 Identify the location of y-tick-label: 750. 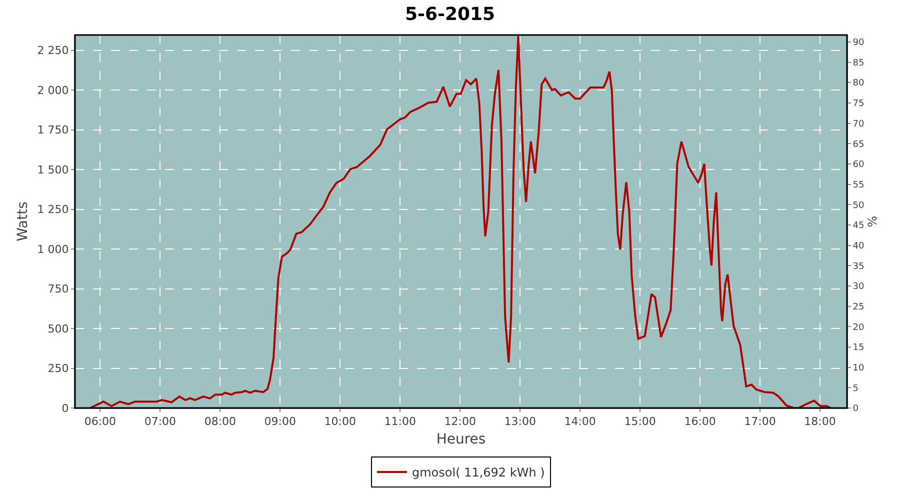
(58, 289).